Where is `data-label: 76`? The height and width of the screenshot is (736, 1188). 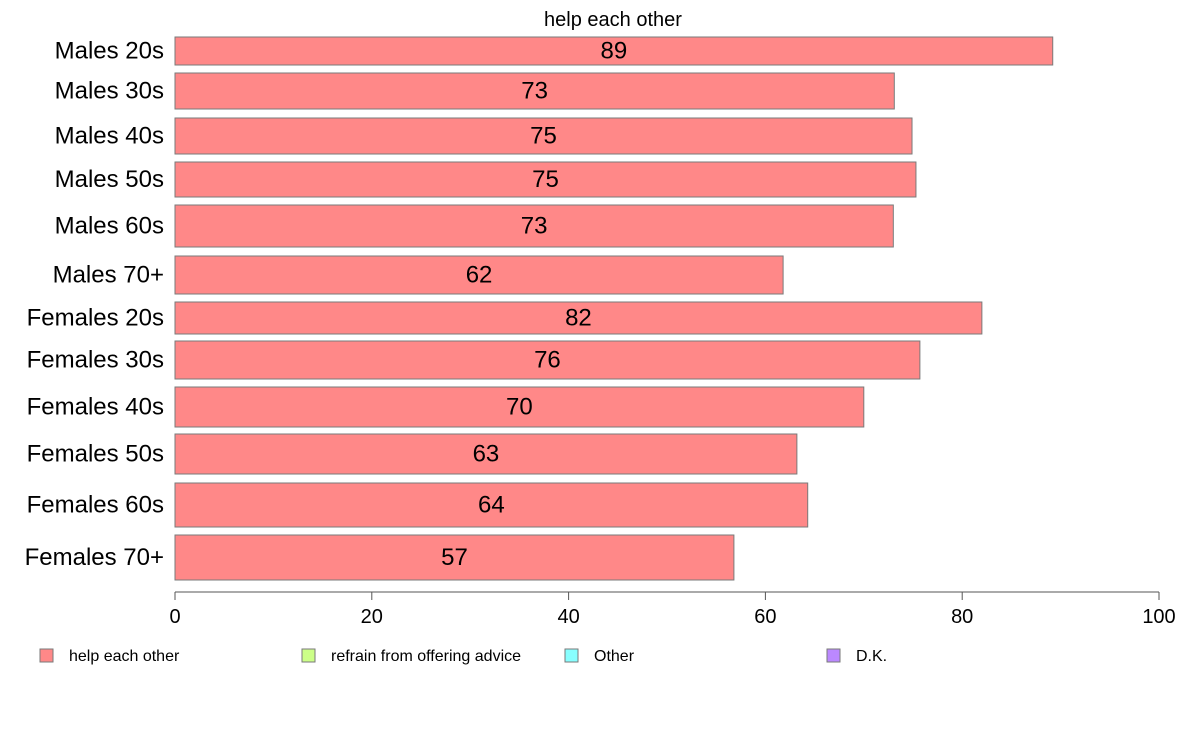 data-label: 76 is located at coordinates (547, 360).